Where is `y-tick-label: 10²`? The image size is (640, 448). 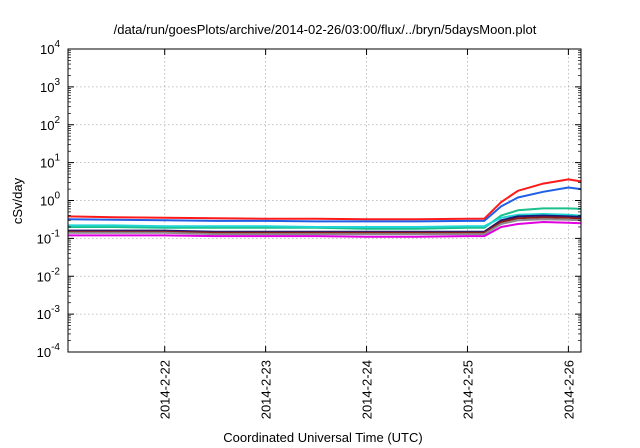
y-tick-label: 10² is located at coordinates (50, 124).